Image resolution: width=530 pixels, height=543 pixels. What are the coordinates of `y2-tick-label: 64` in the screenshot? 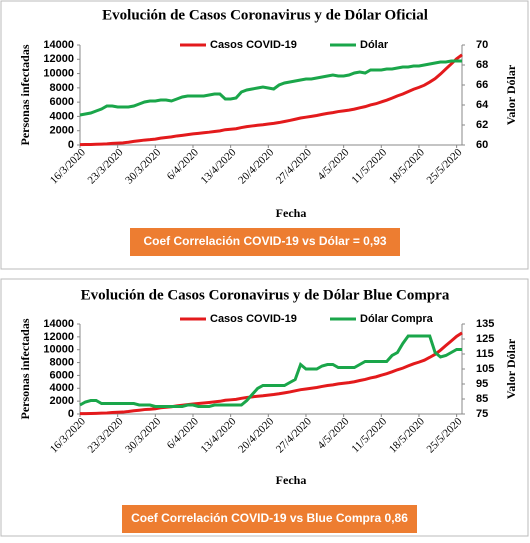 It's located at (482, 105).